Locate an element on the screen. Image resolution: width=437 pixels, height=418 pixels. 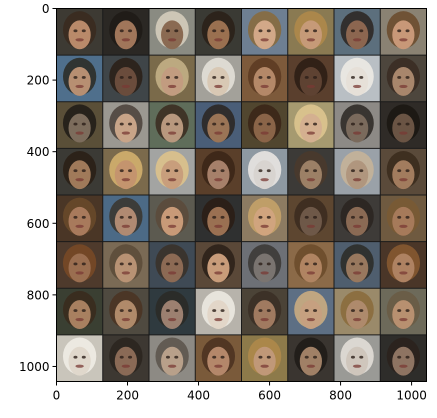
y-tick-label: 400 is located at coordinates (38, 152).